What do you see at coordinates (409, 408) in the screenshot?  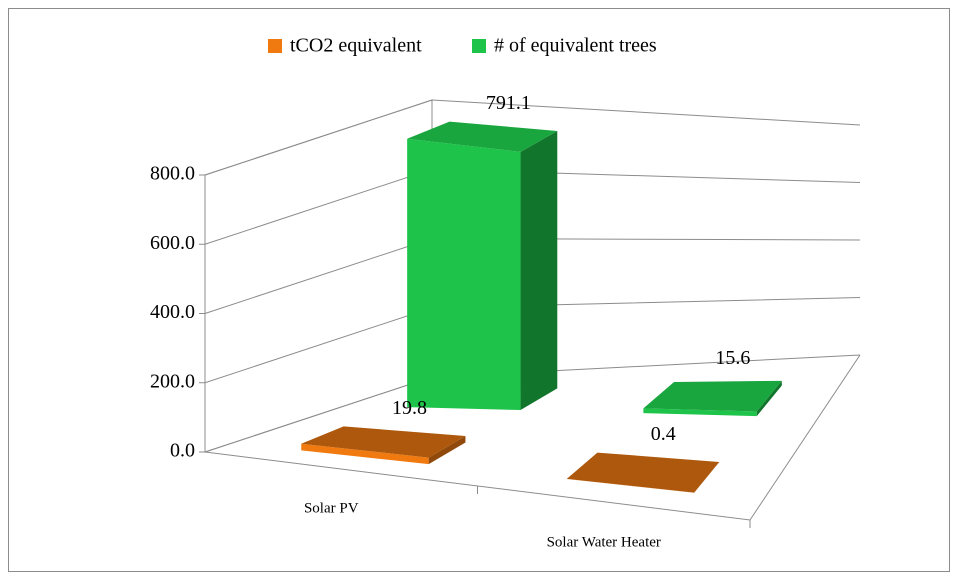 I see `value-label: 19.8` at bounding box center [409, 408].